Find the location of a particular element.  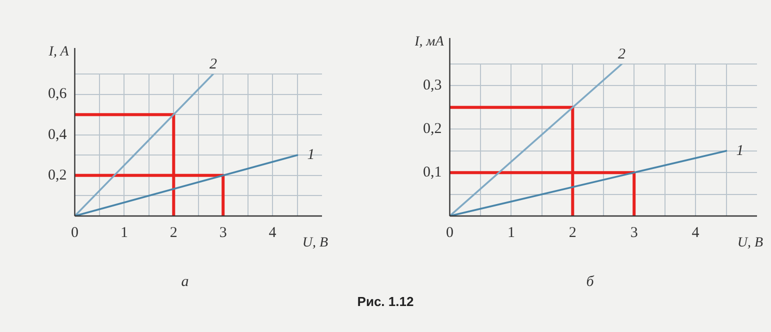

y-tick-label: 0,6 is located at coordinates (58, 94).